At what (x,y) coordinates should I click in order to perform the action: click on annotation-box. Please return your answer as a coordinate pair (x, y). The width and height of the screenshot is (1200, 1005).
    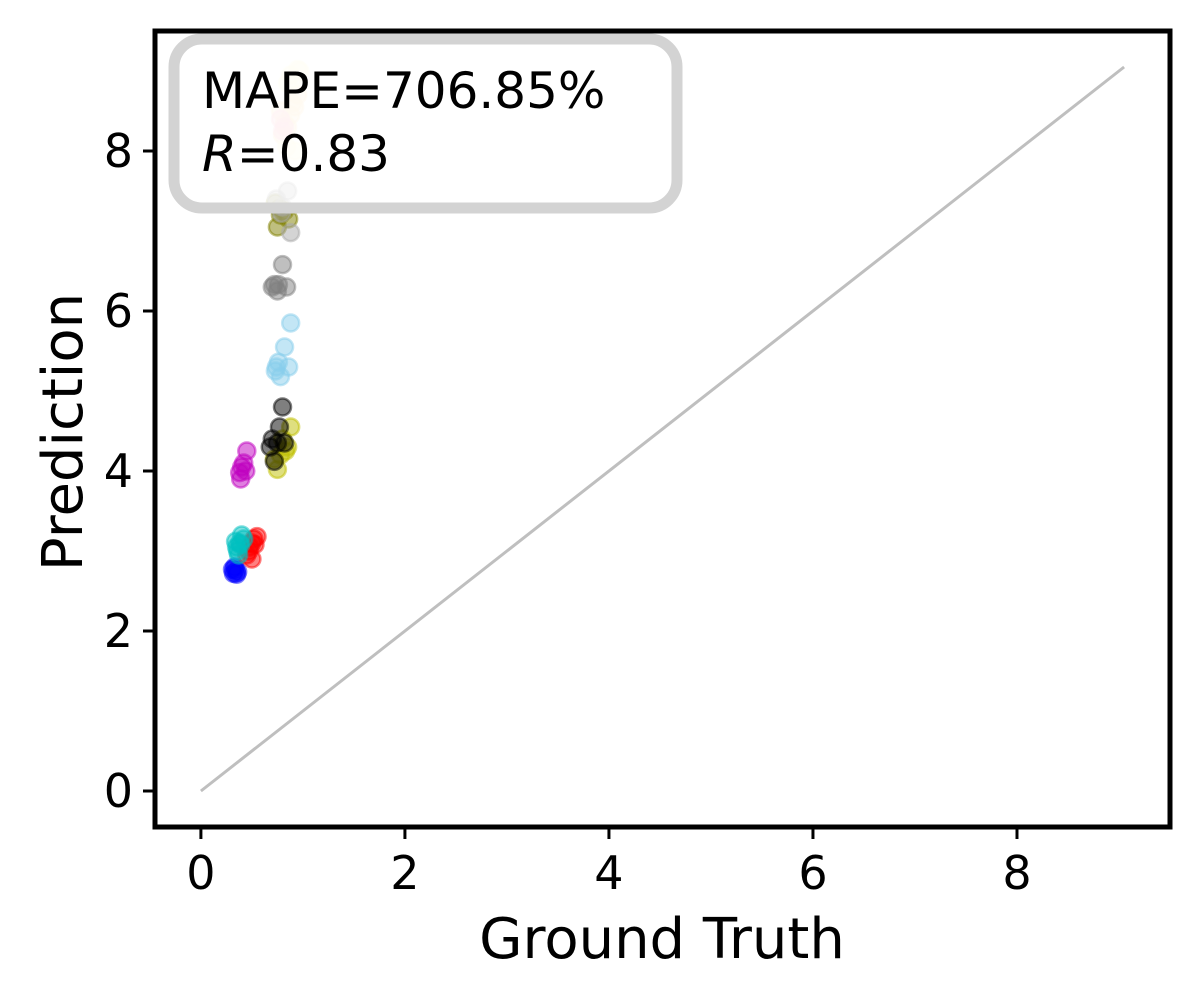
    Looking at the image, I should click on (425, 123).